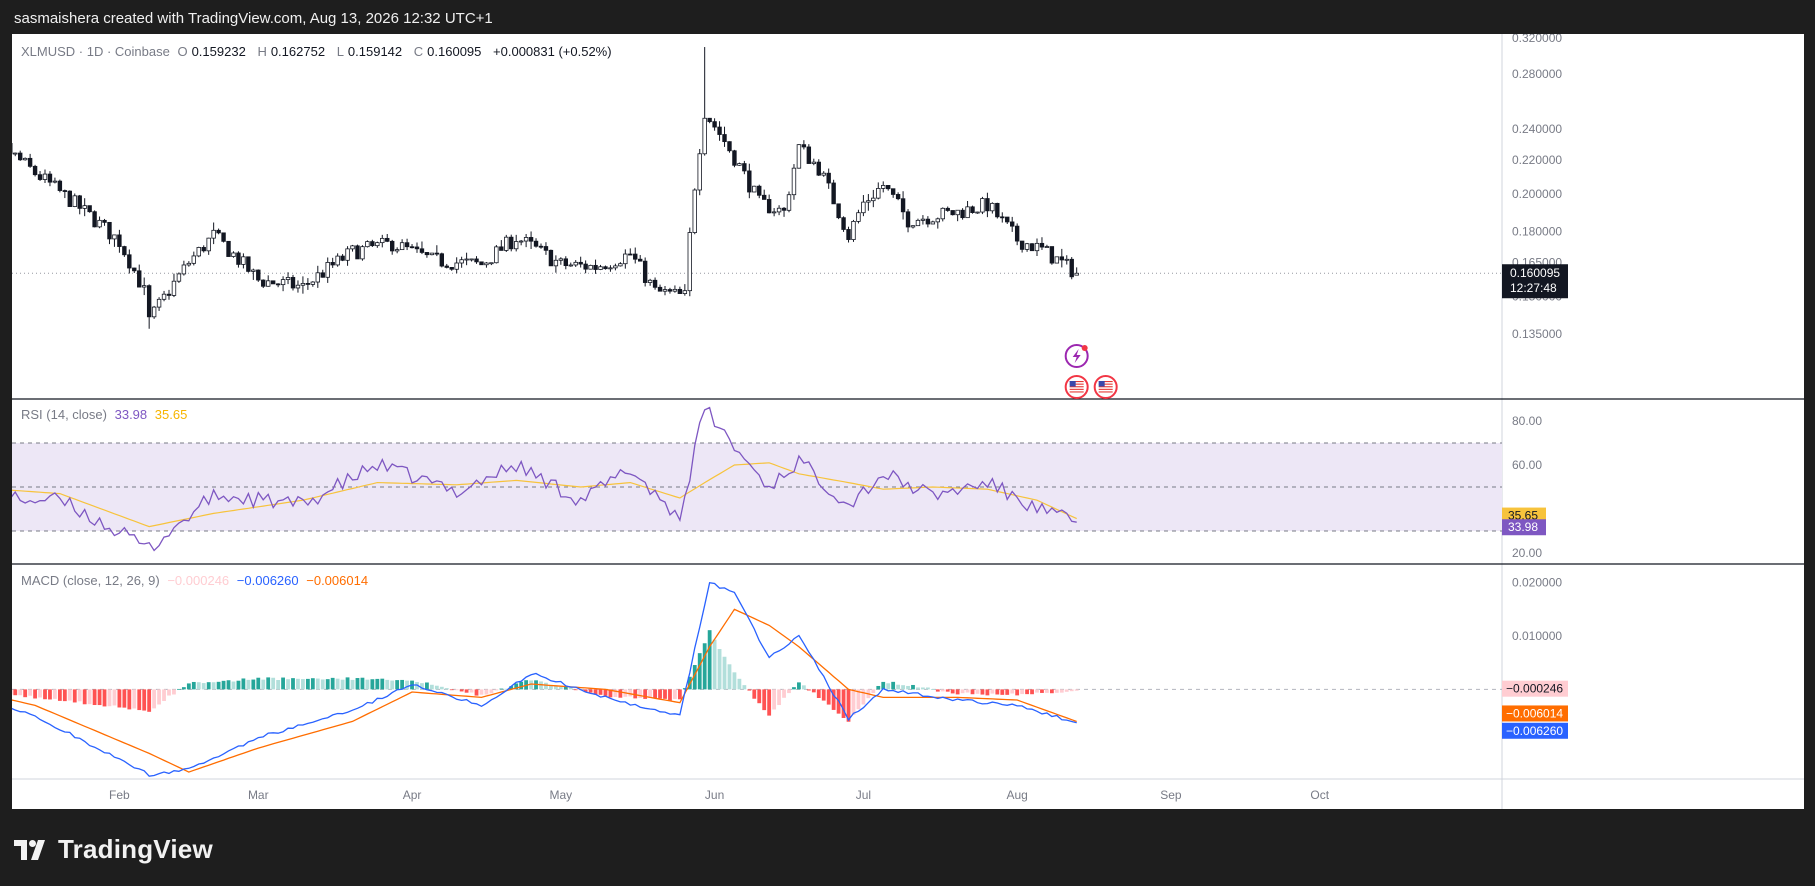  I want to click on us-flag-event-icon, so click(1076, 387).